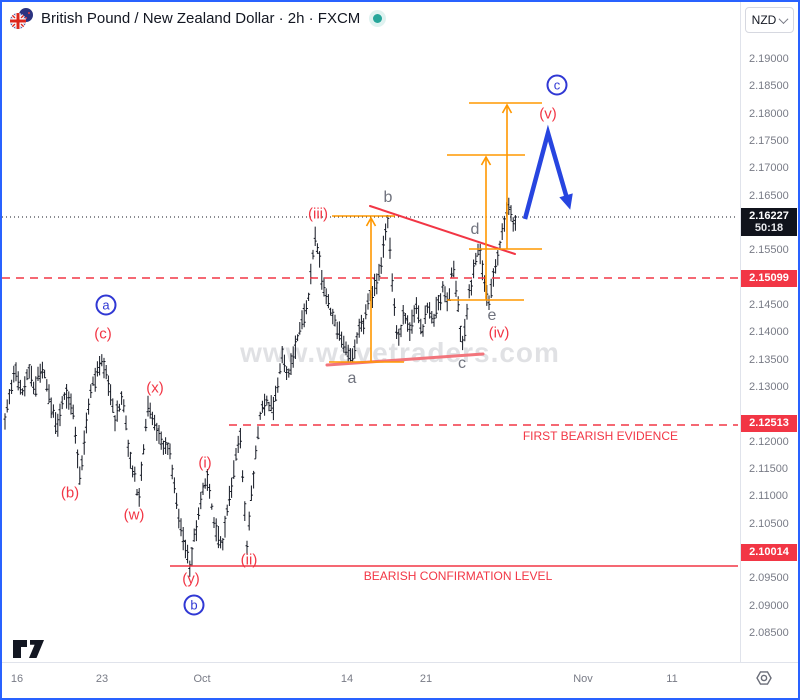 Image resolution: width=800 pixels, height=700 pixels. What do you see at coordinates (546, 172) in the screenshot?
I see `forecast-arrow` at bounding box center [546, 172].